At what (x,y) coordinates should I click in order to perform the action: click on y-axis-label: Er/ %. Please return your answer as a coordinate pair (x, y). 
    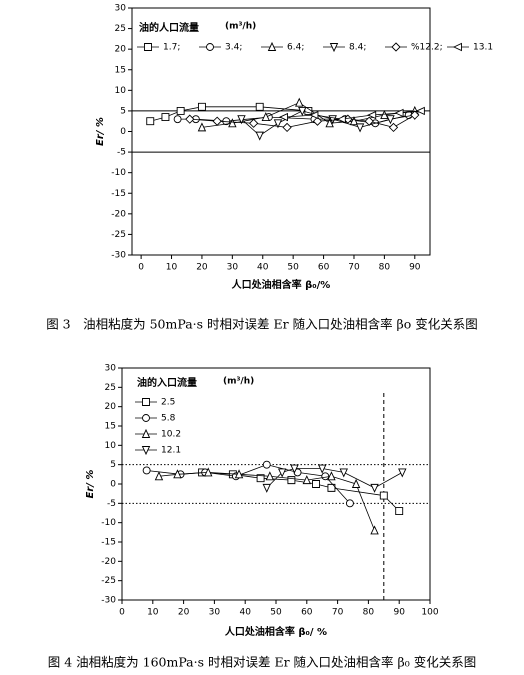
    Looking at the image, I should click on (100, 131).